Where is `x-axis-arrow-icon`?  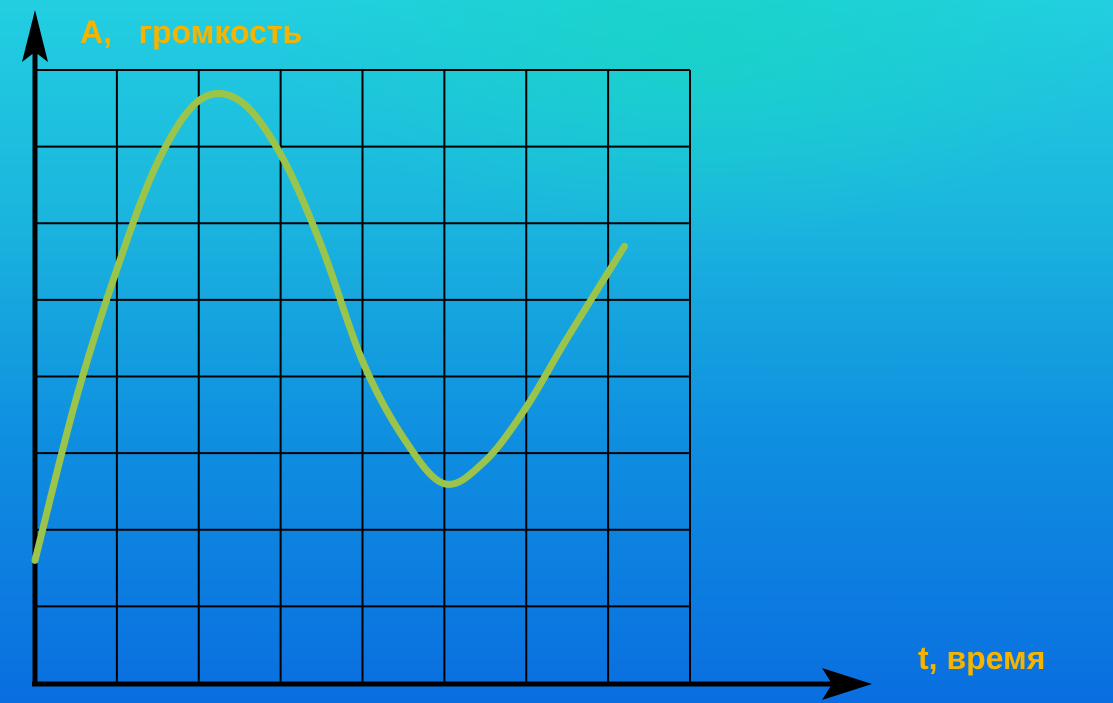 x-axis-arrow-icon is located at coordinates (847, 684).